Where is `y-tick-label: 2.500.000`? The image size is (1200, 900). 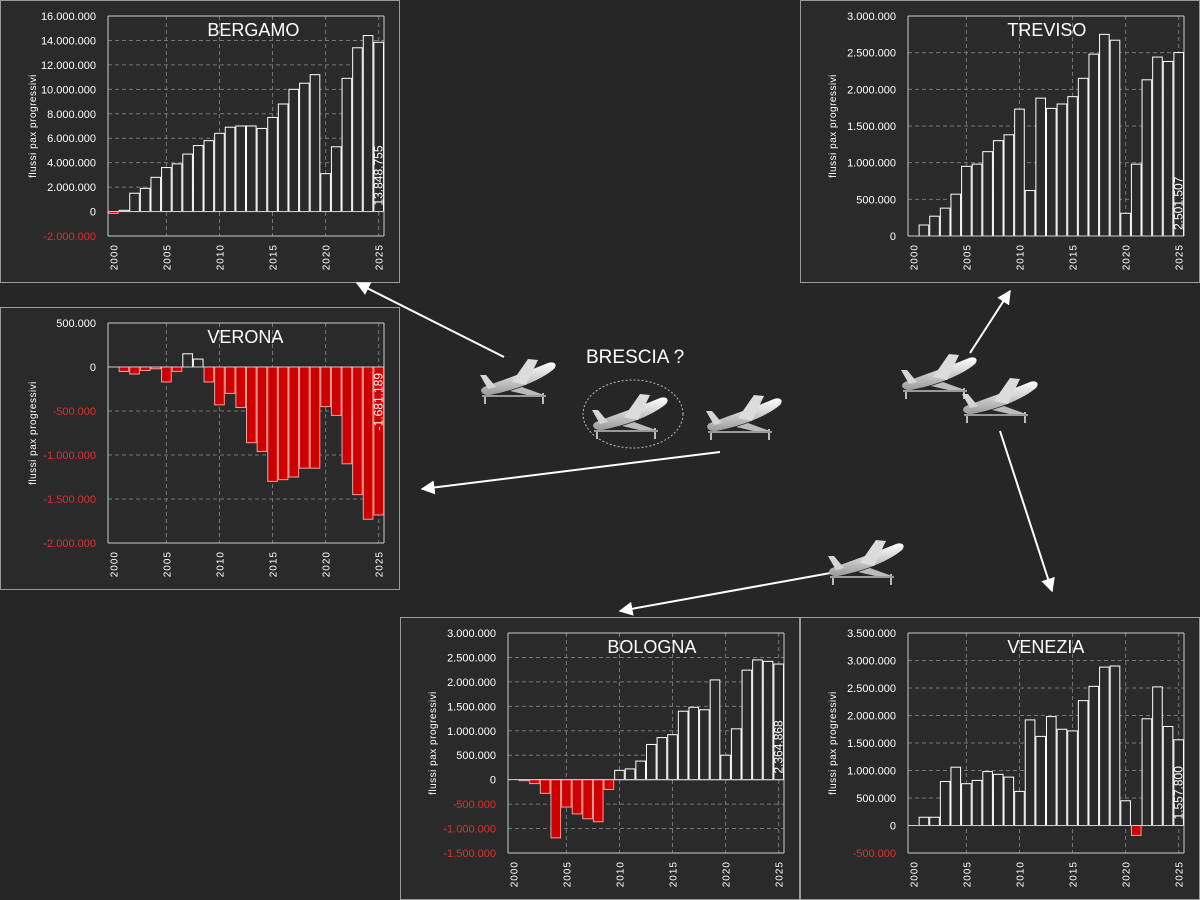
y-tick-label: 2.500.000 is located at coordinates (871, 54).